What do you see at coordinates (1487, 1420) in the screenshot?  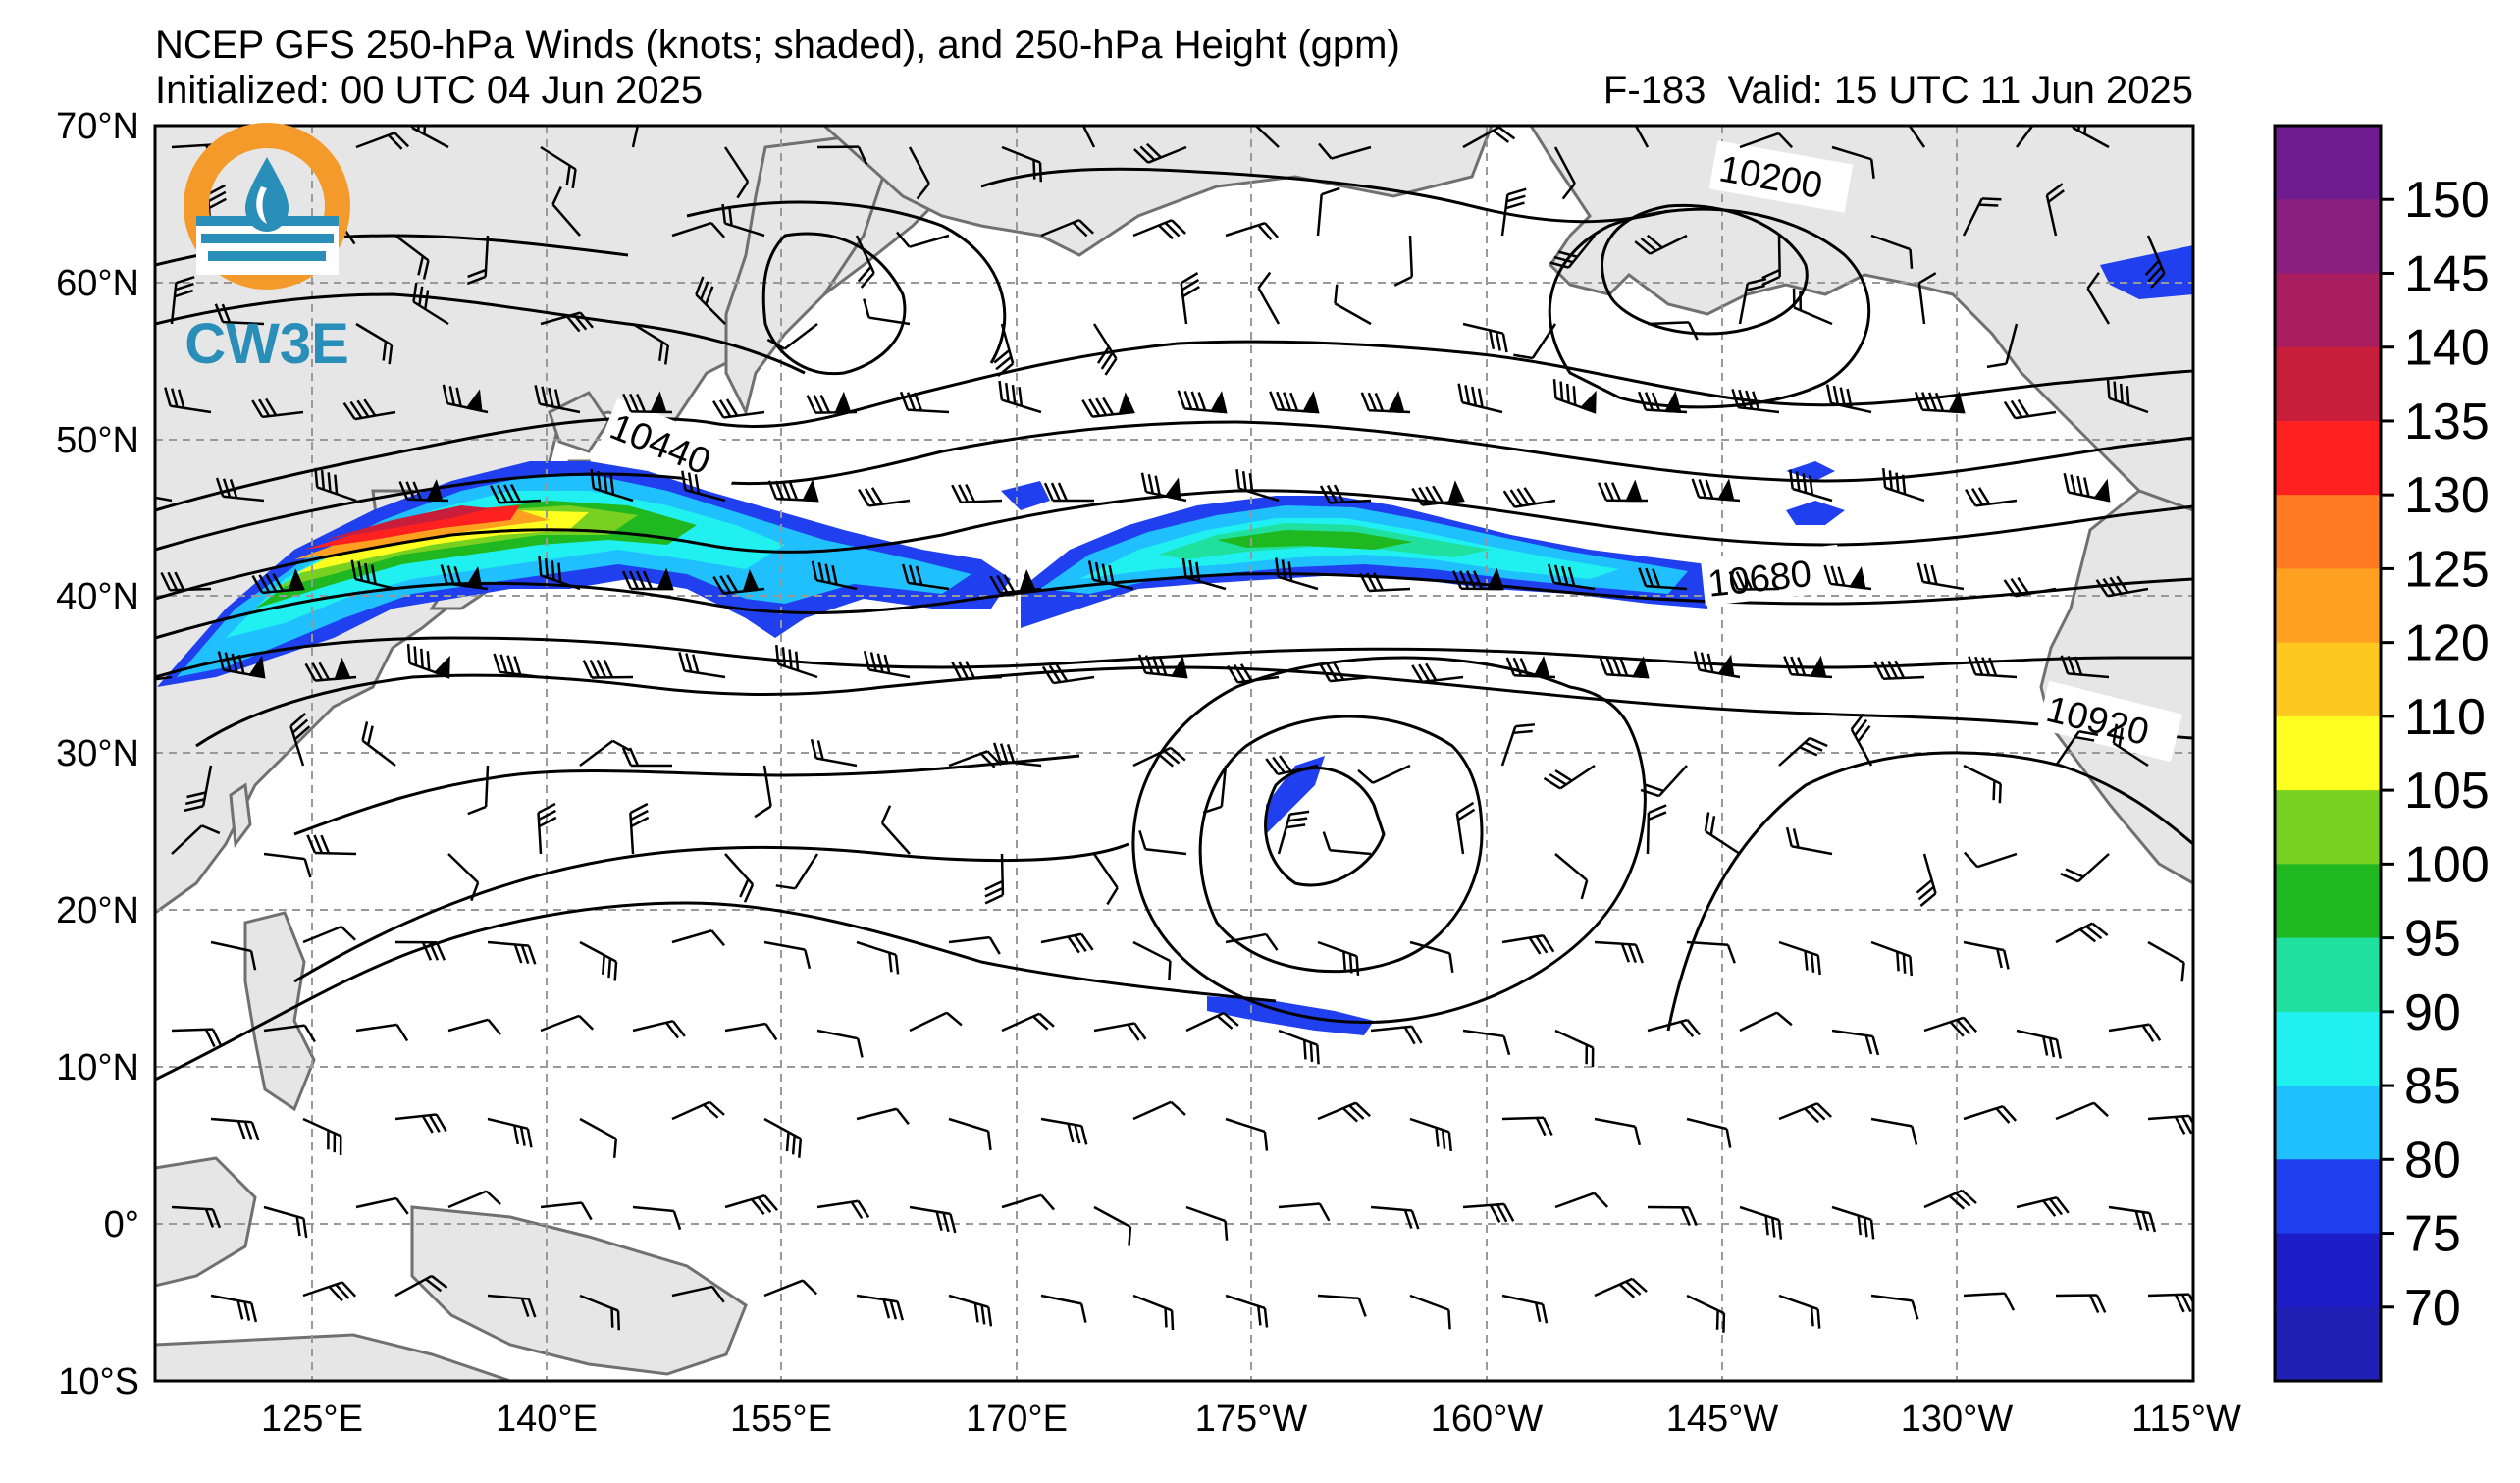 I see `lon-label-160w: 160°W` at bounding box center [1487, 1420].